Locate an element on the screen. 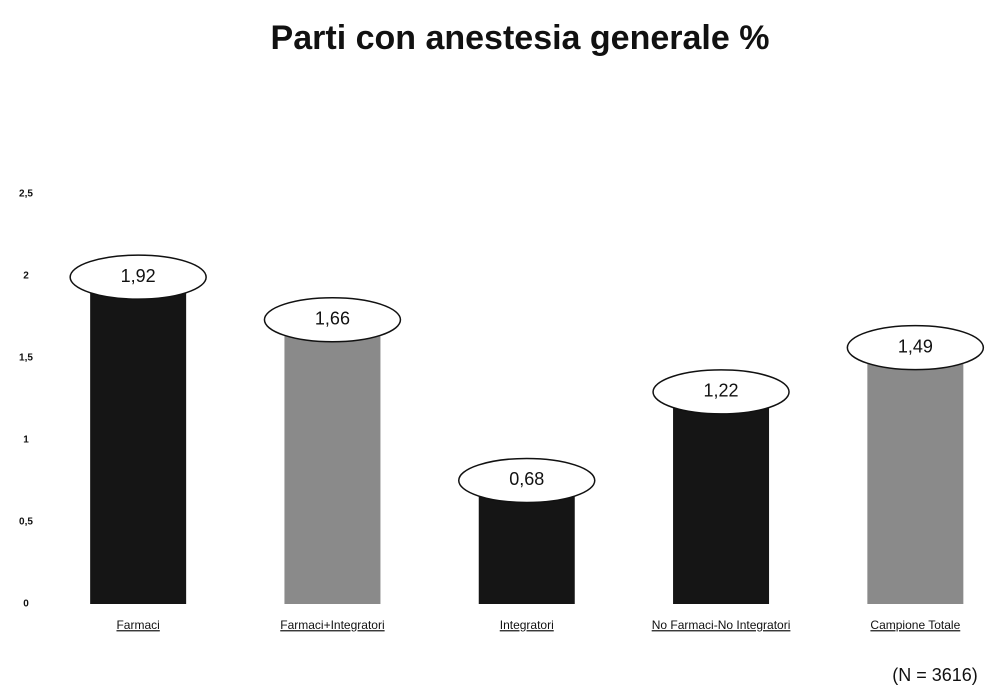 This screenshot has height=694, width=991. y-tick-label: 0,5 is located at coordinates (26, 522).